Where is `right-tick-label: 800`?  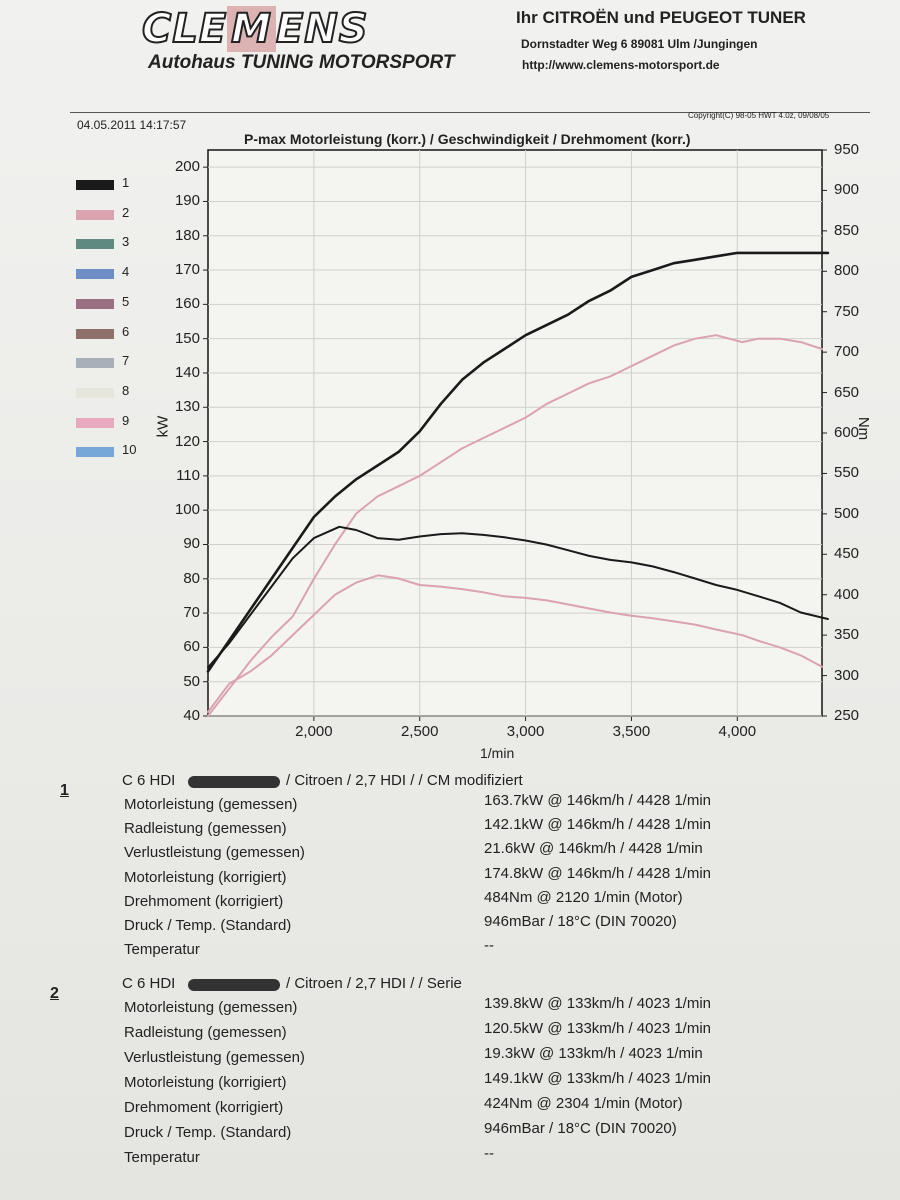
right-tick-label: 800 is located at coordinates (847, 271).